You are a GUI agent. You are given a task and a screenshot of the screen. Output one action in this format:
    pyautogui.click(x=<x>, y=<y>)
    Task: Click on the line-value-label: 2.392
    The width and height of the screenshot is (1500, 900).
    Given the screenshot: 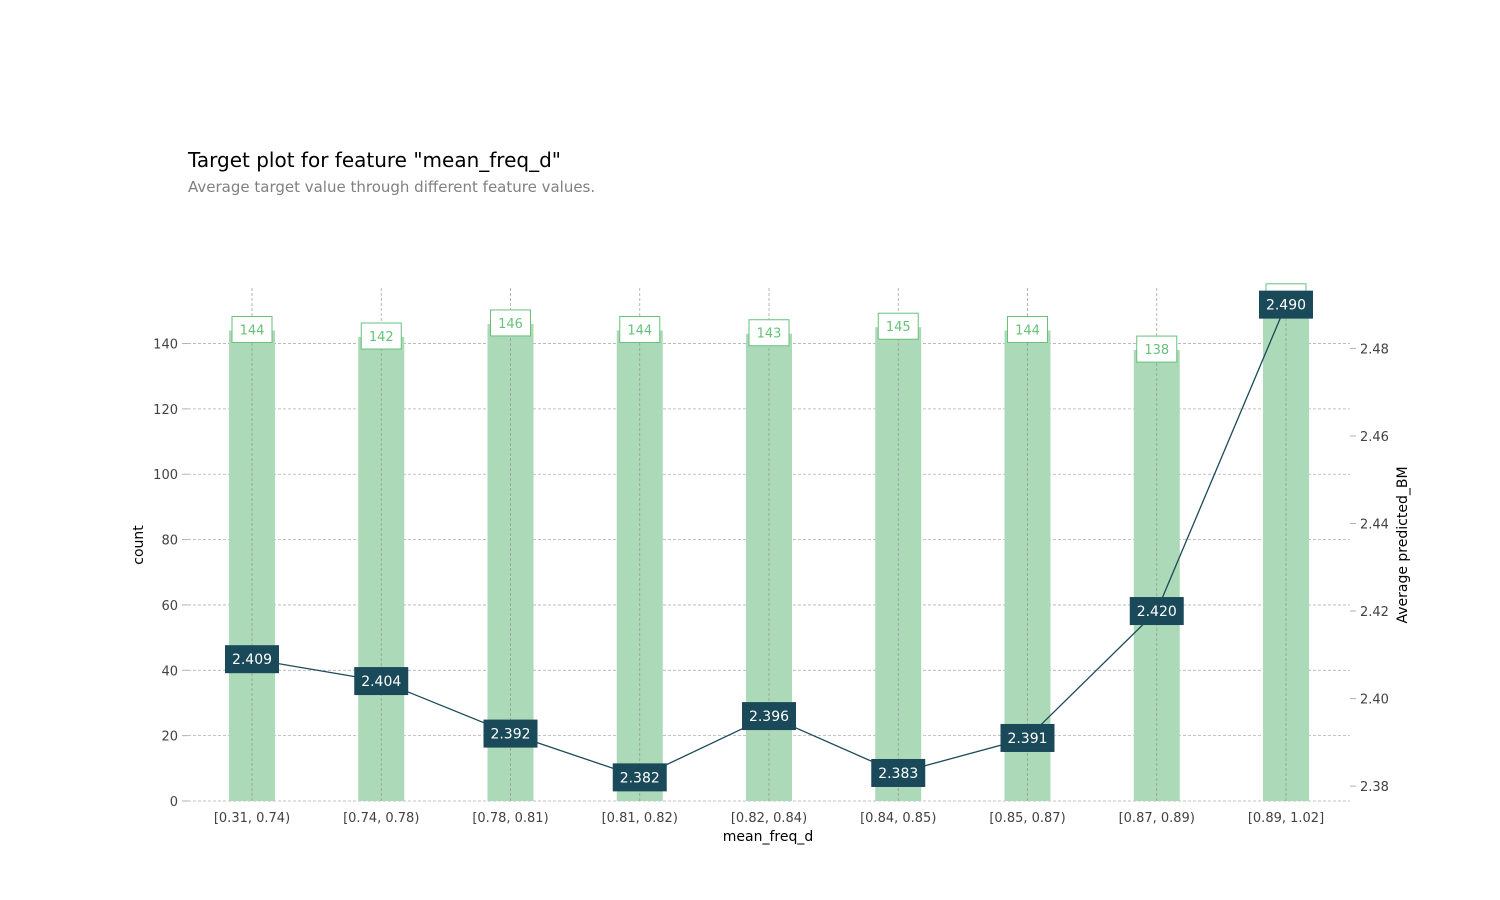 What is the action you would take?
    pyautogui.click(x=510, y=735)
    